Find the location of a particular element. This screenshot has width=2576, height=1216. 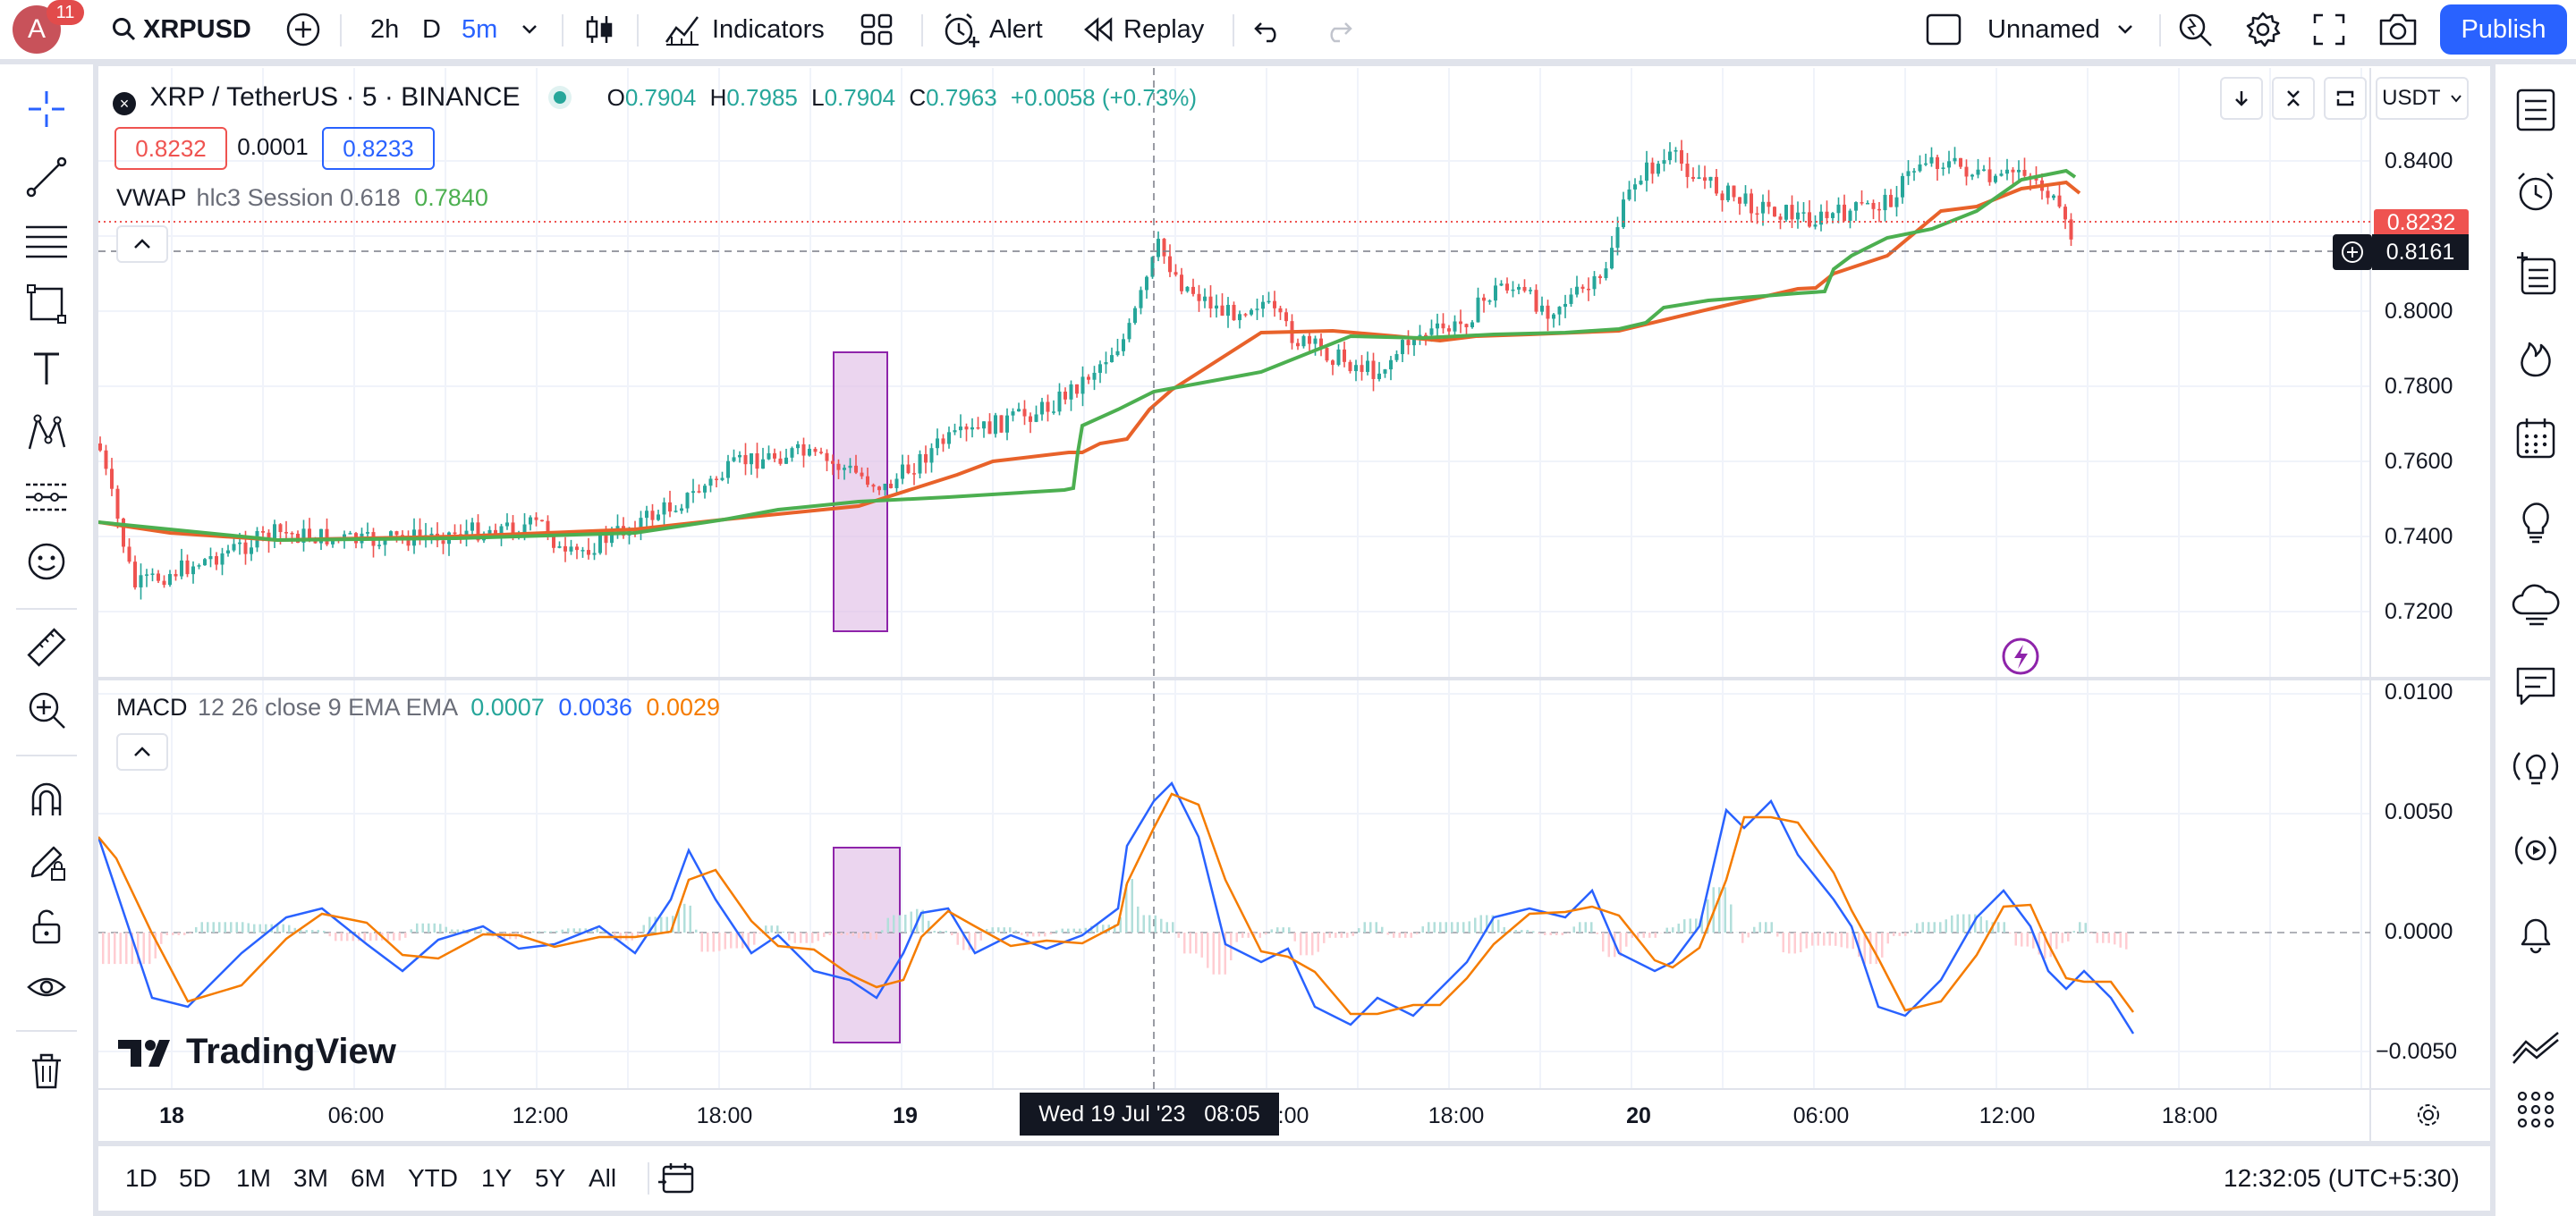

publish-button: Publish is located at coordinates (2503, 30).